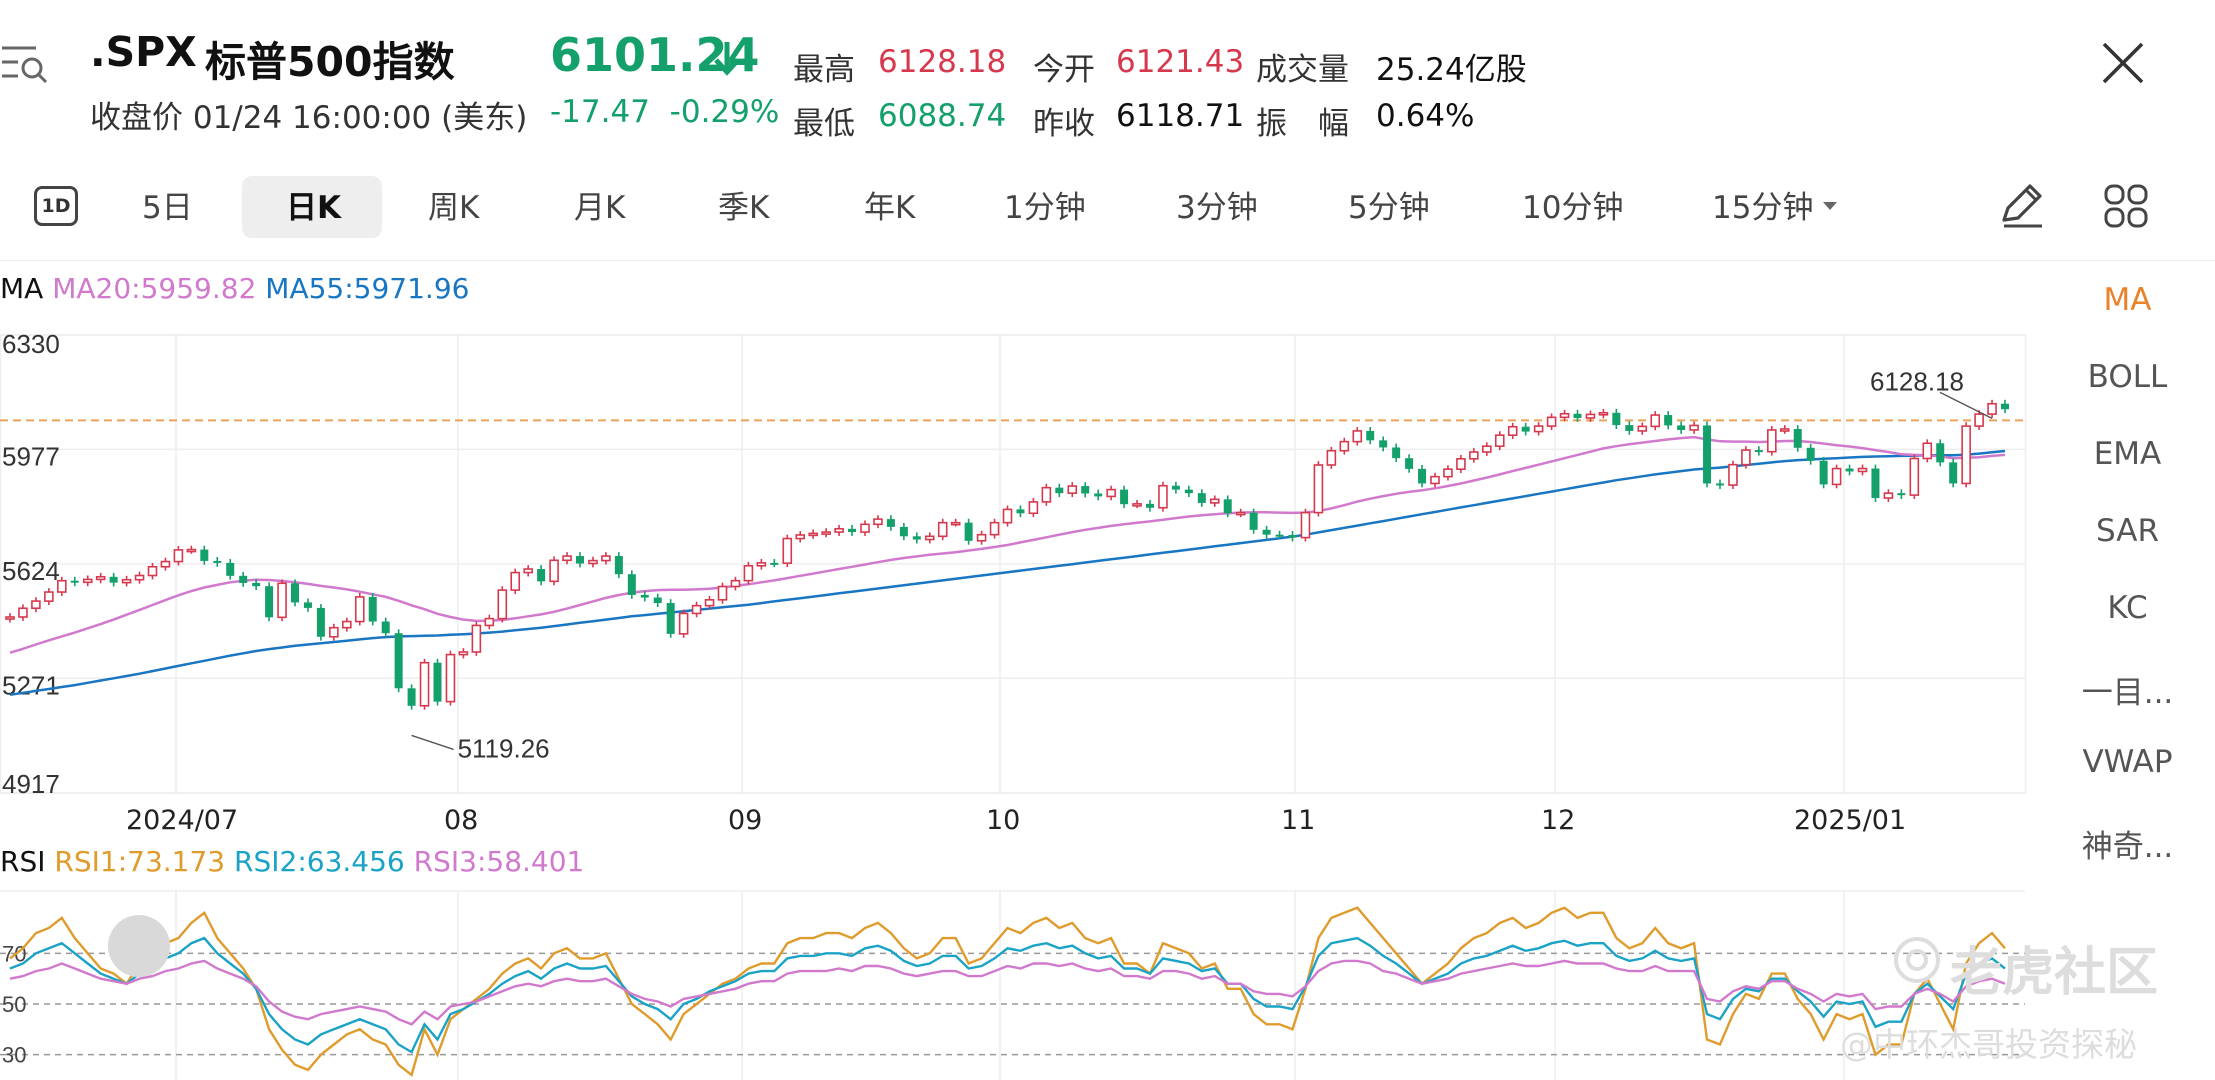 The image size is (2215, 1080). Describe the element at coordinates (1064, 70) in the screenshot. I see `open-label: 今开` at that location.